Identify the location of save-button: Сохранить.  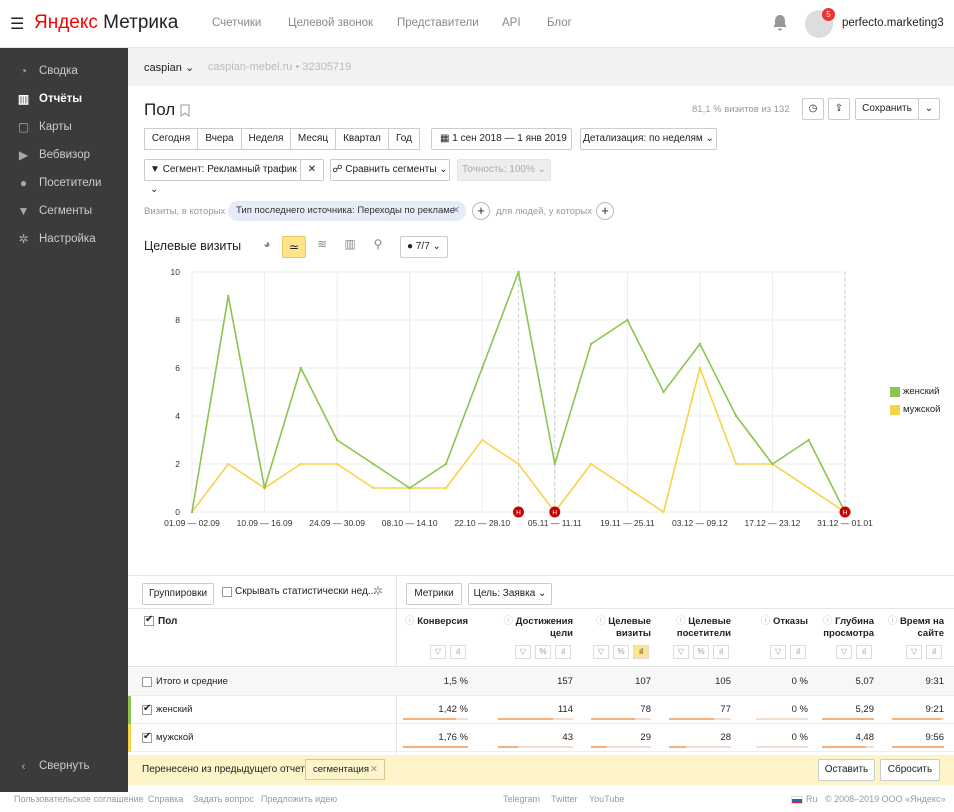
(887, 109).